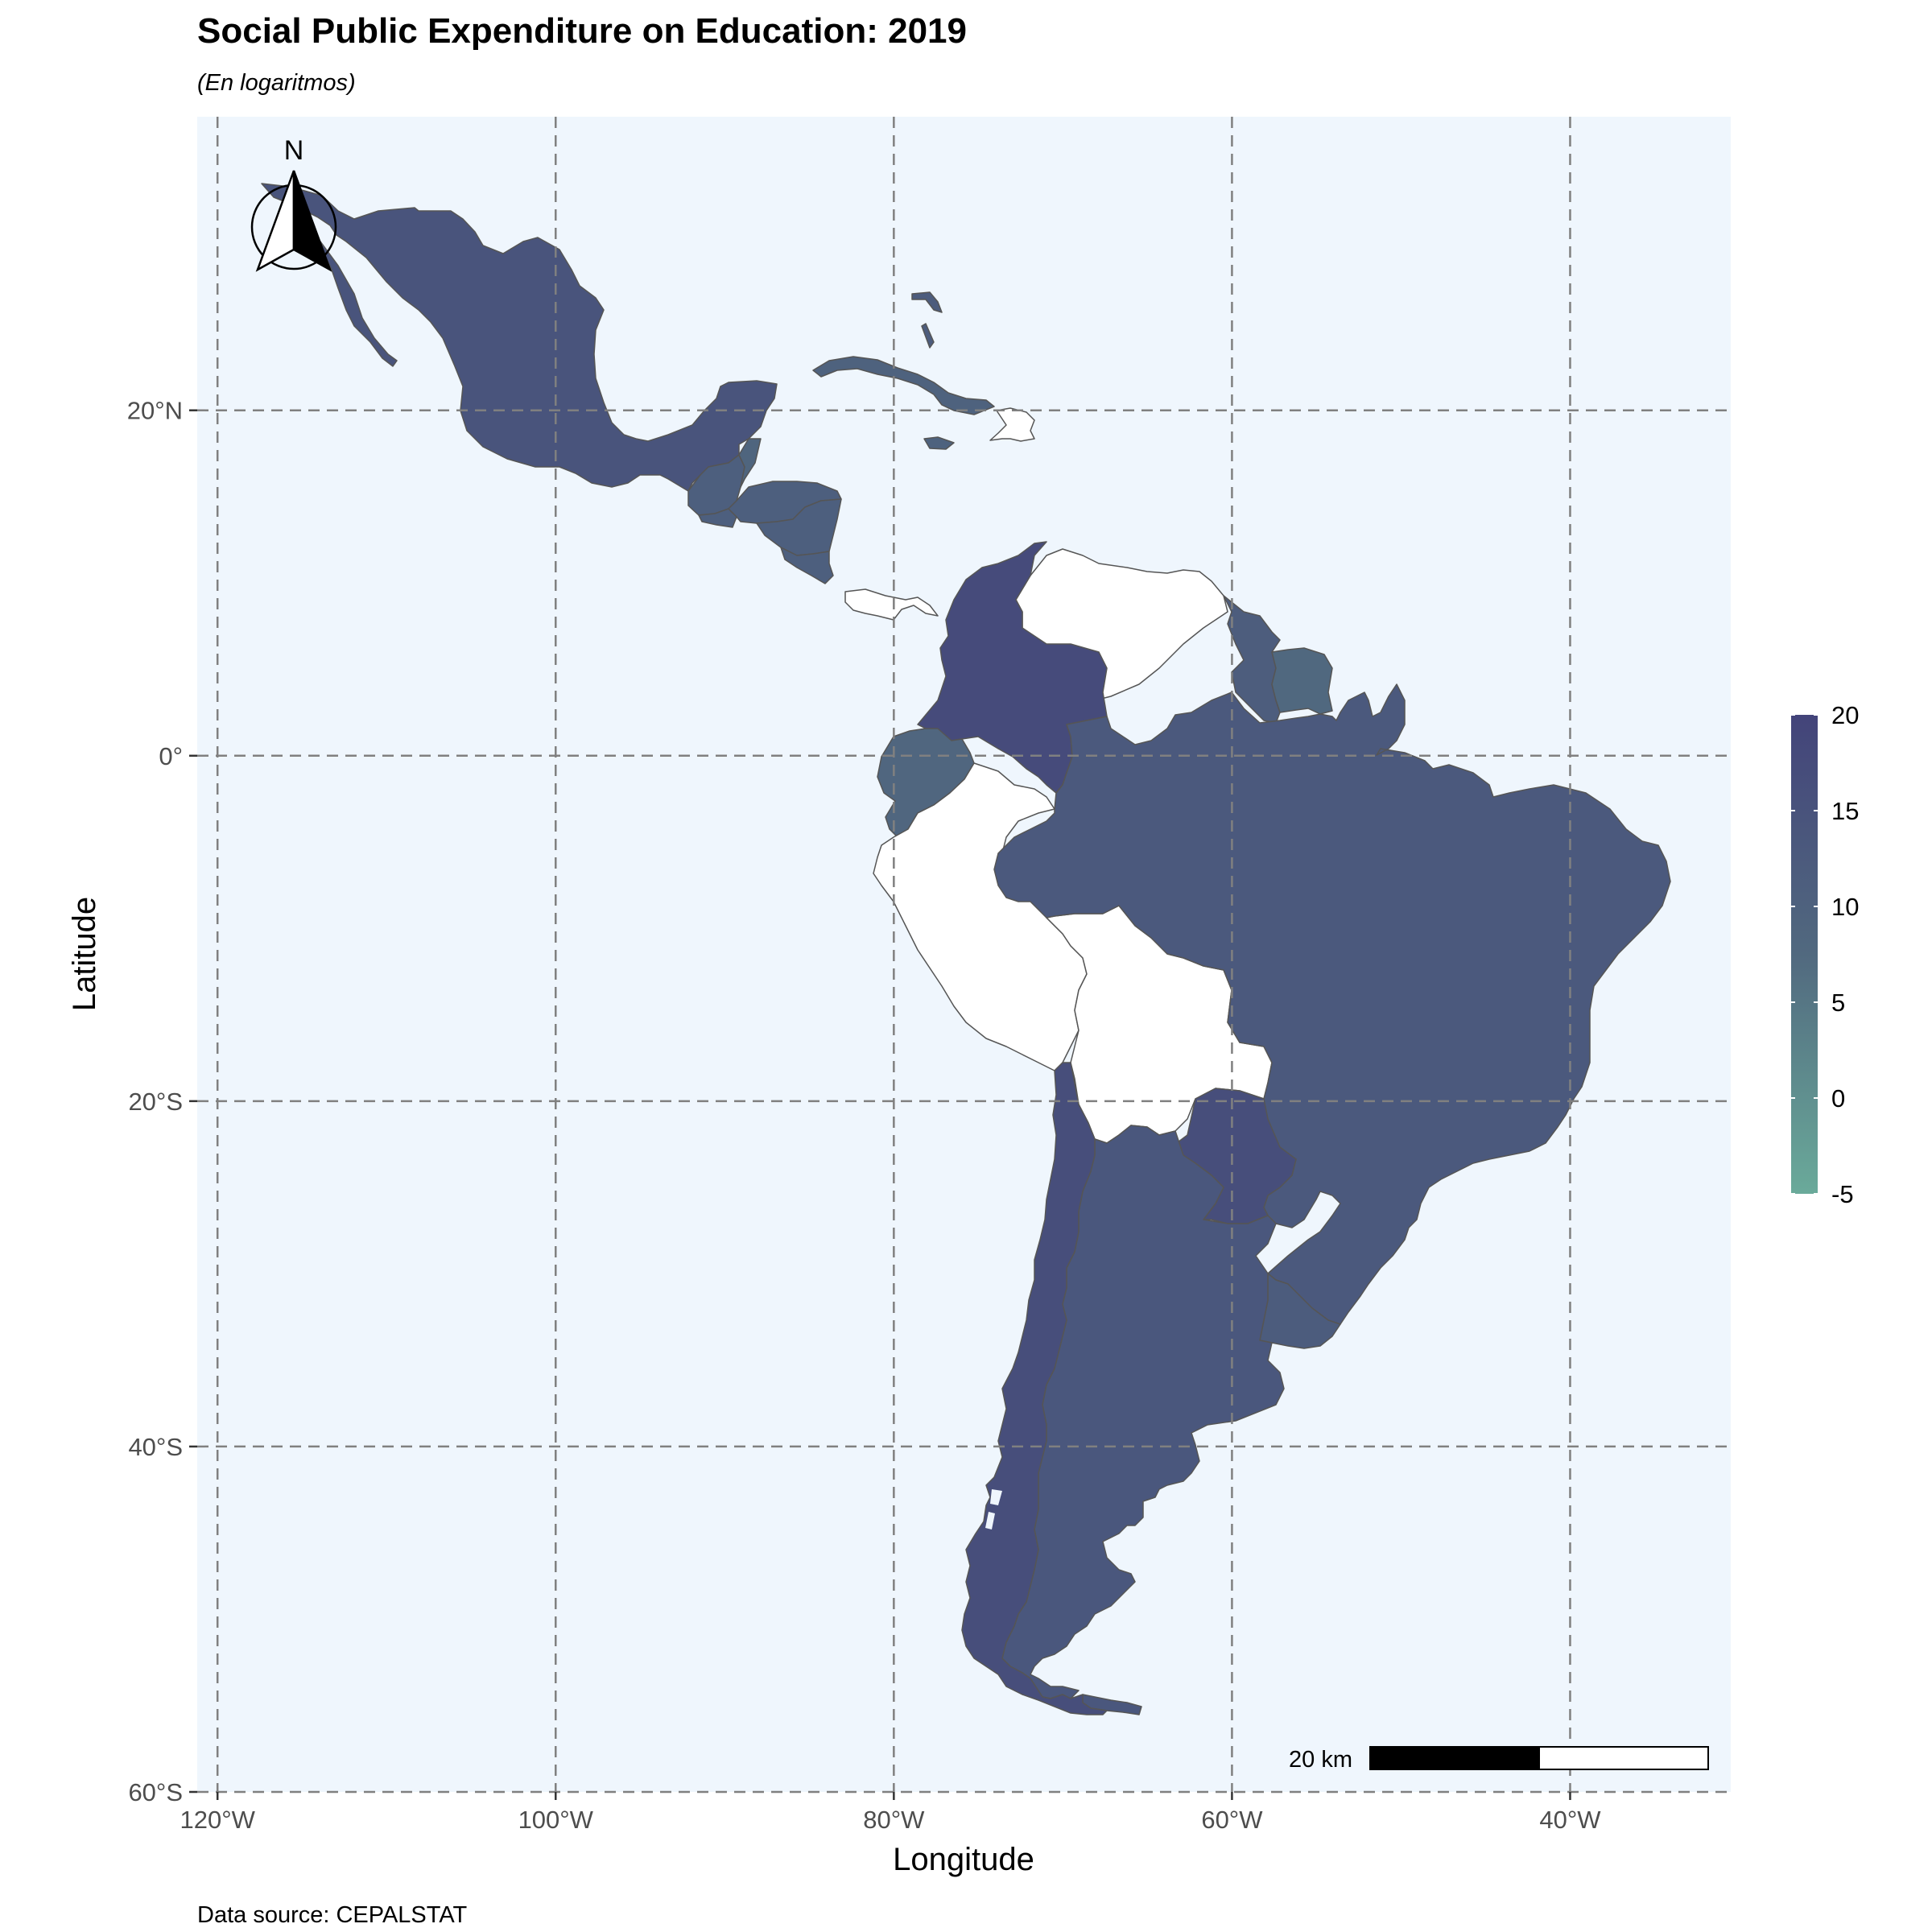 The height and width of the screenshot is (1932, 1932). Describe the element at coordinates (1623, 1758) in the screenshot. I see `scale-bar-white-segment` at that location.